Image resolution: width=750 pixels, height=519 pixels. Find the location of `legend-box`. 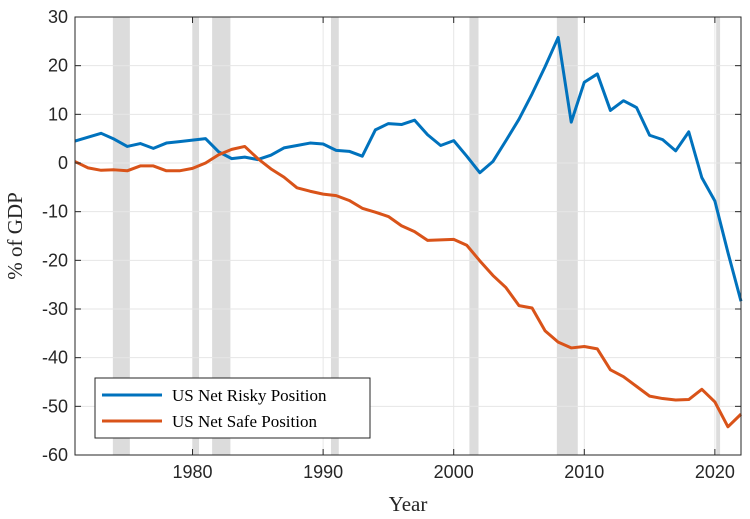

legend-box is located at coordinates (232, 408).